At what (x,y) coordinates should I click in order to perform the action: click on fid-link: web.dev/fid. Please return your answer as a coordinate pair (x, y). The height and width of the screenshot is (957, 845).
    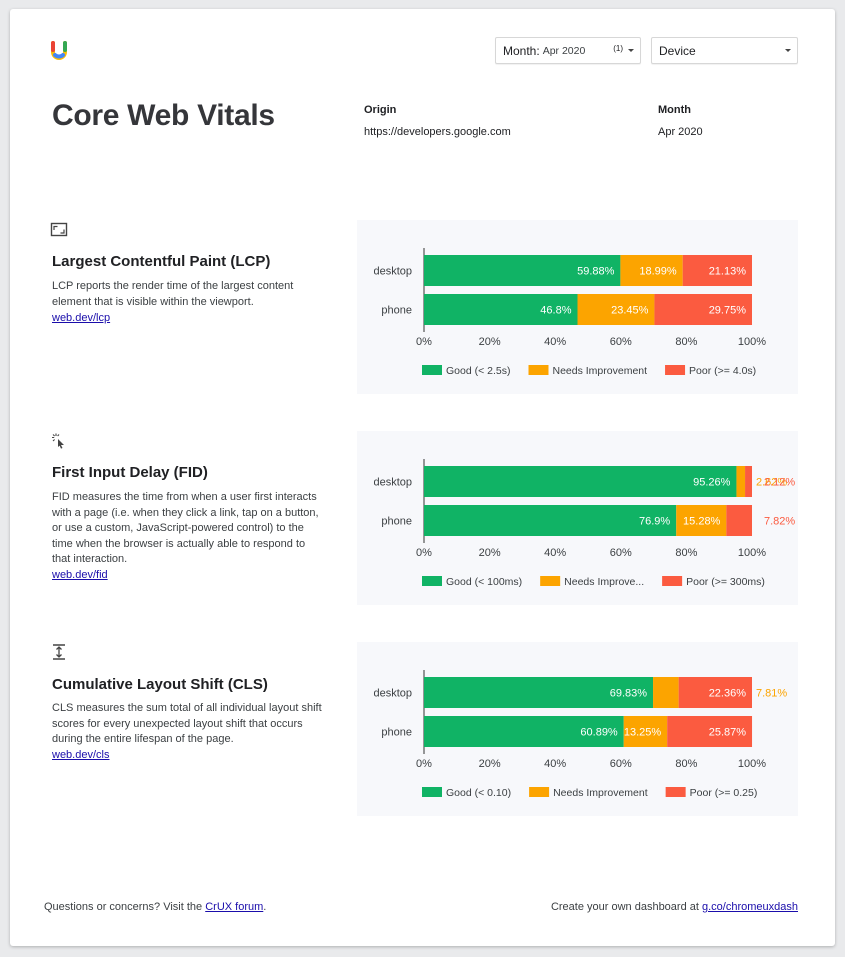
    Looking at the image, I should click on (80, 575).